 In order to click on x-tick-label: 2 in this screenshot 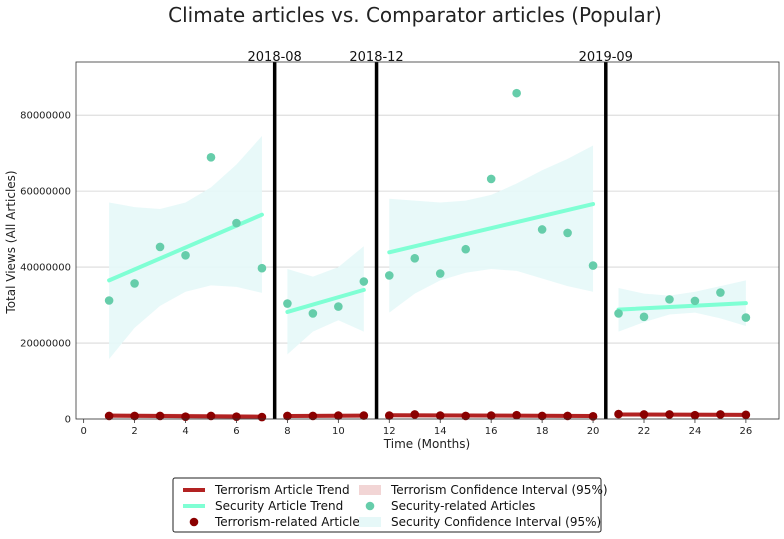, I will do `click(134, 431)`.